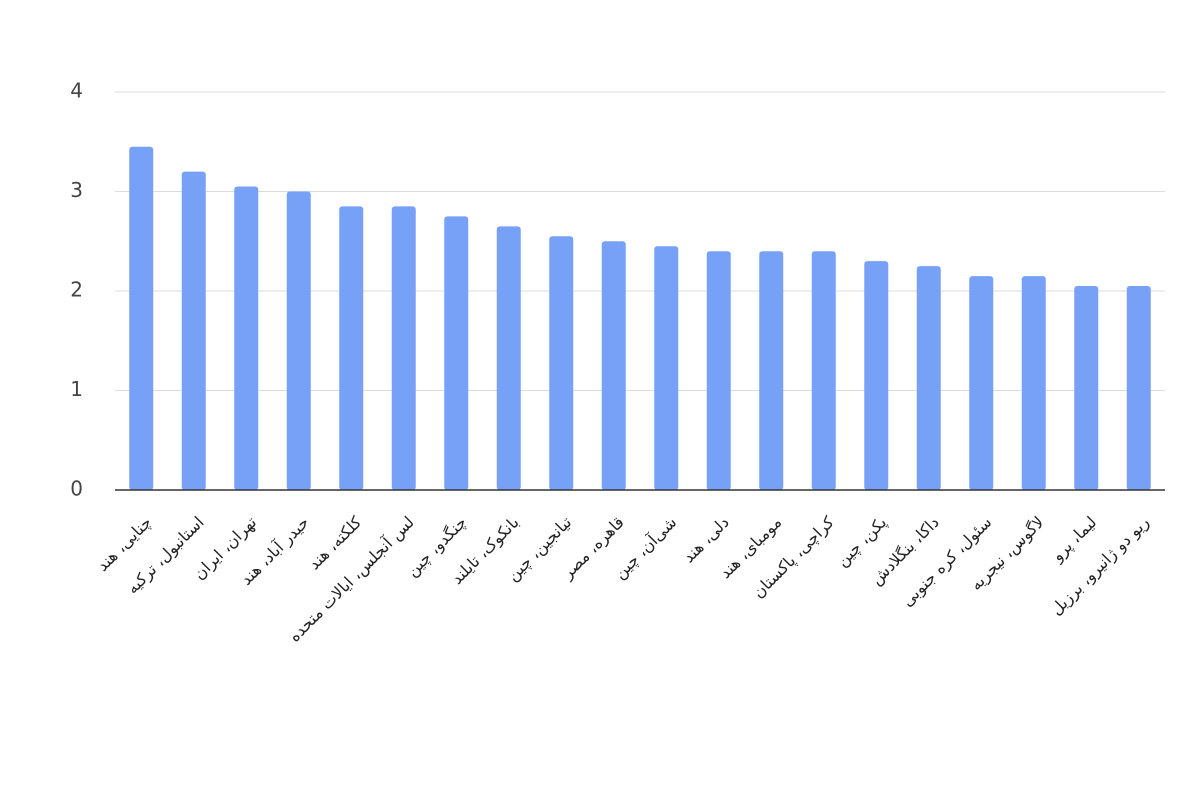 The height and width of the screenshot is (800, 1200). What do you see at coordinates (76, 190) in the screenshot?
I see `y-tick-label: 3` at bounding box center [76, 190].